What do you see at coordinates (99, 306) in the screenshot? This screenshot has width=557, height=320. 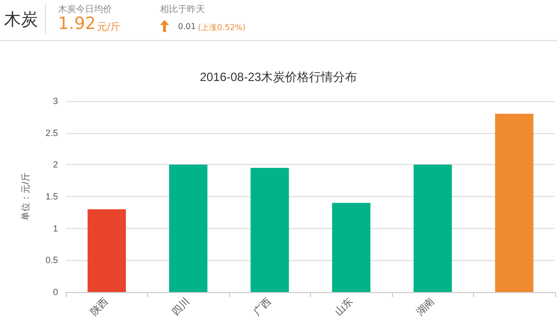 I see `x-tick-label: 陕西` at bounding box center [99, 306].